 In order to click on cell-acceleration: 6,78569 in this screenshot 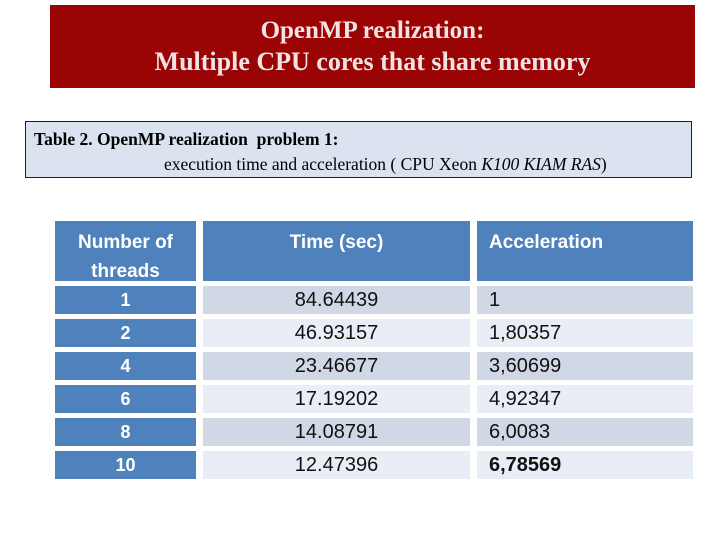, I will do `click(585, 465)`.